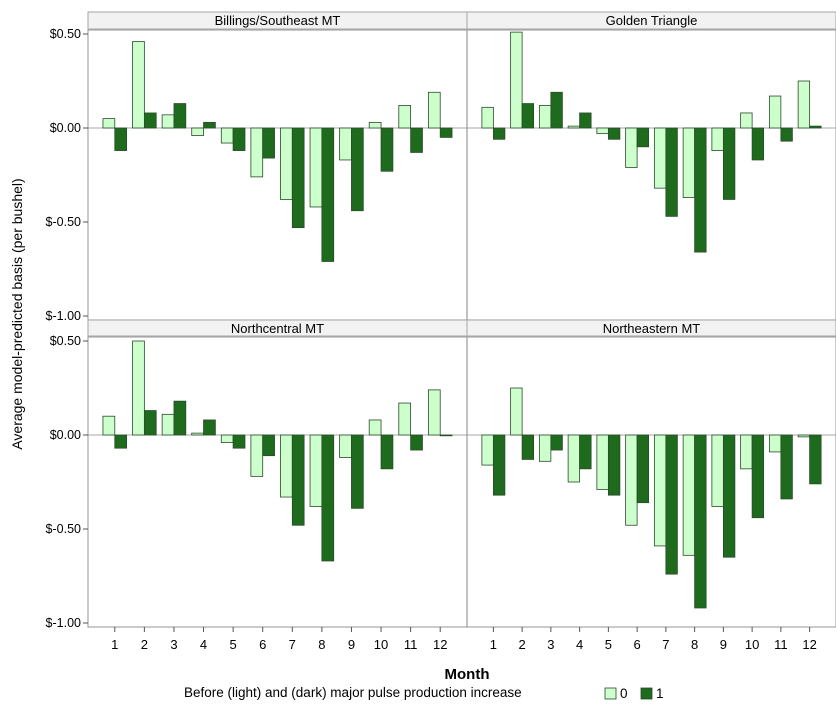  What do you see at coordinates (528, 116) in the screenshot?
I see `bar-golden-triangle-s1-m2` at bounding box center [528, 116].